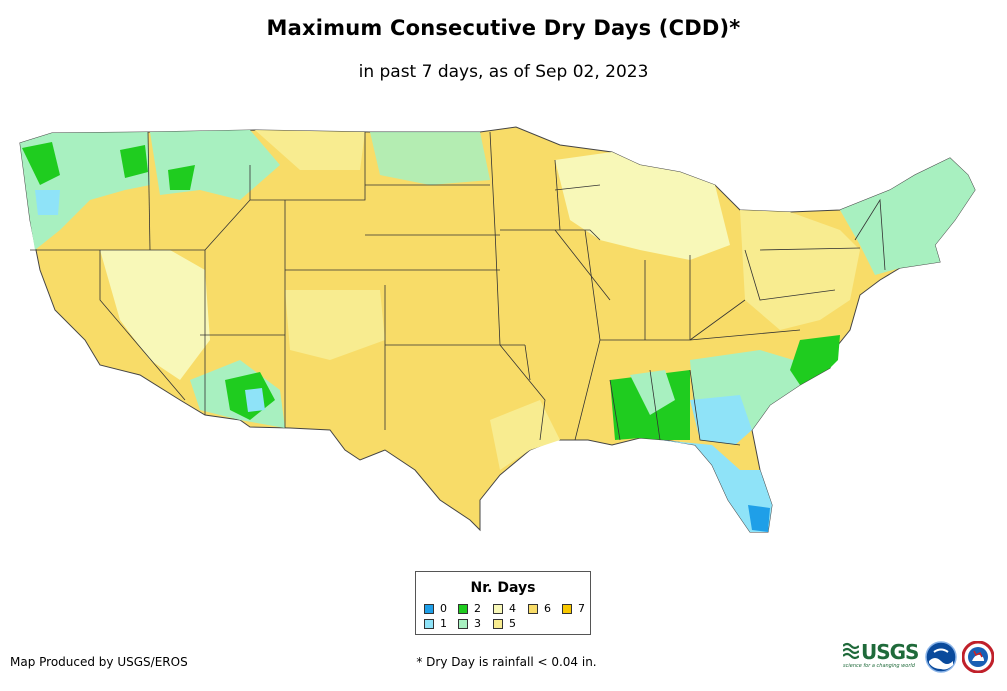 This screenshot has height=691, width=1007. What do you see at coordinates (851, 651) in the screenshot?
I see `usgs-wave-icon` at bounding box center [851, 651].